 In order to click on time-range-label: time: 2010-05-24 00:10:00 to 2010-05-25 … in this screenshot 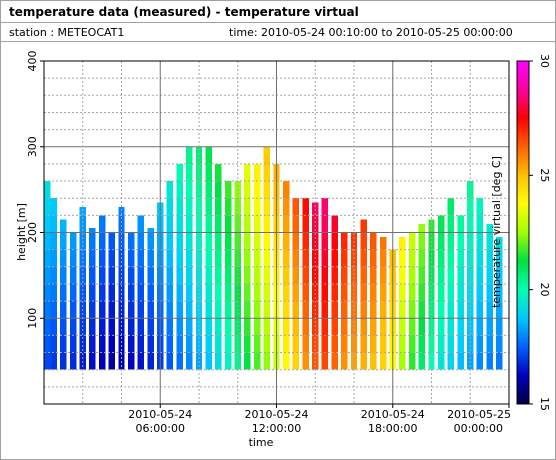, I will do `click(371, 32)`.